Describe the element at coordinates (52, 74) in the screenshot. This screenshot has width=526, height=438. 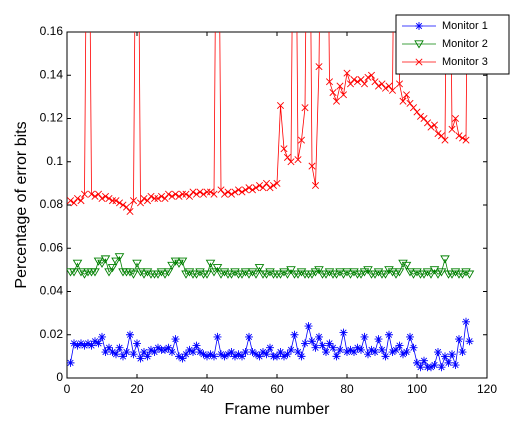
I see `y-tick-label: 0.14` at that location.